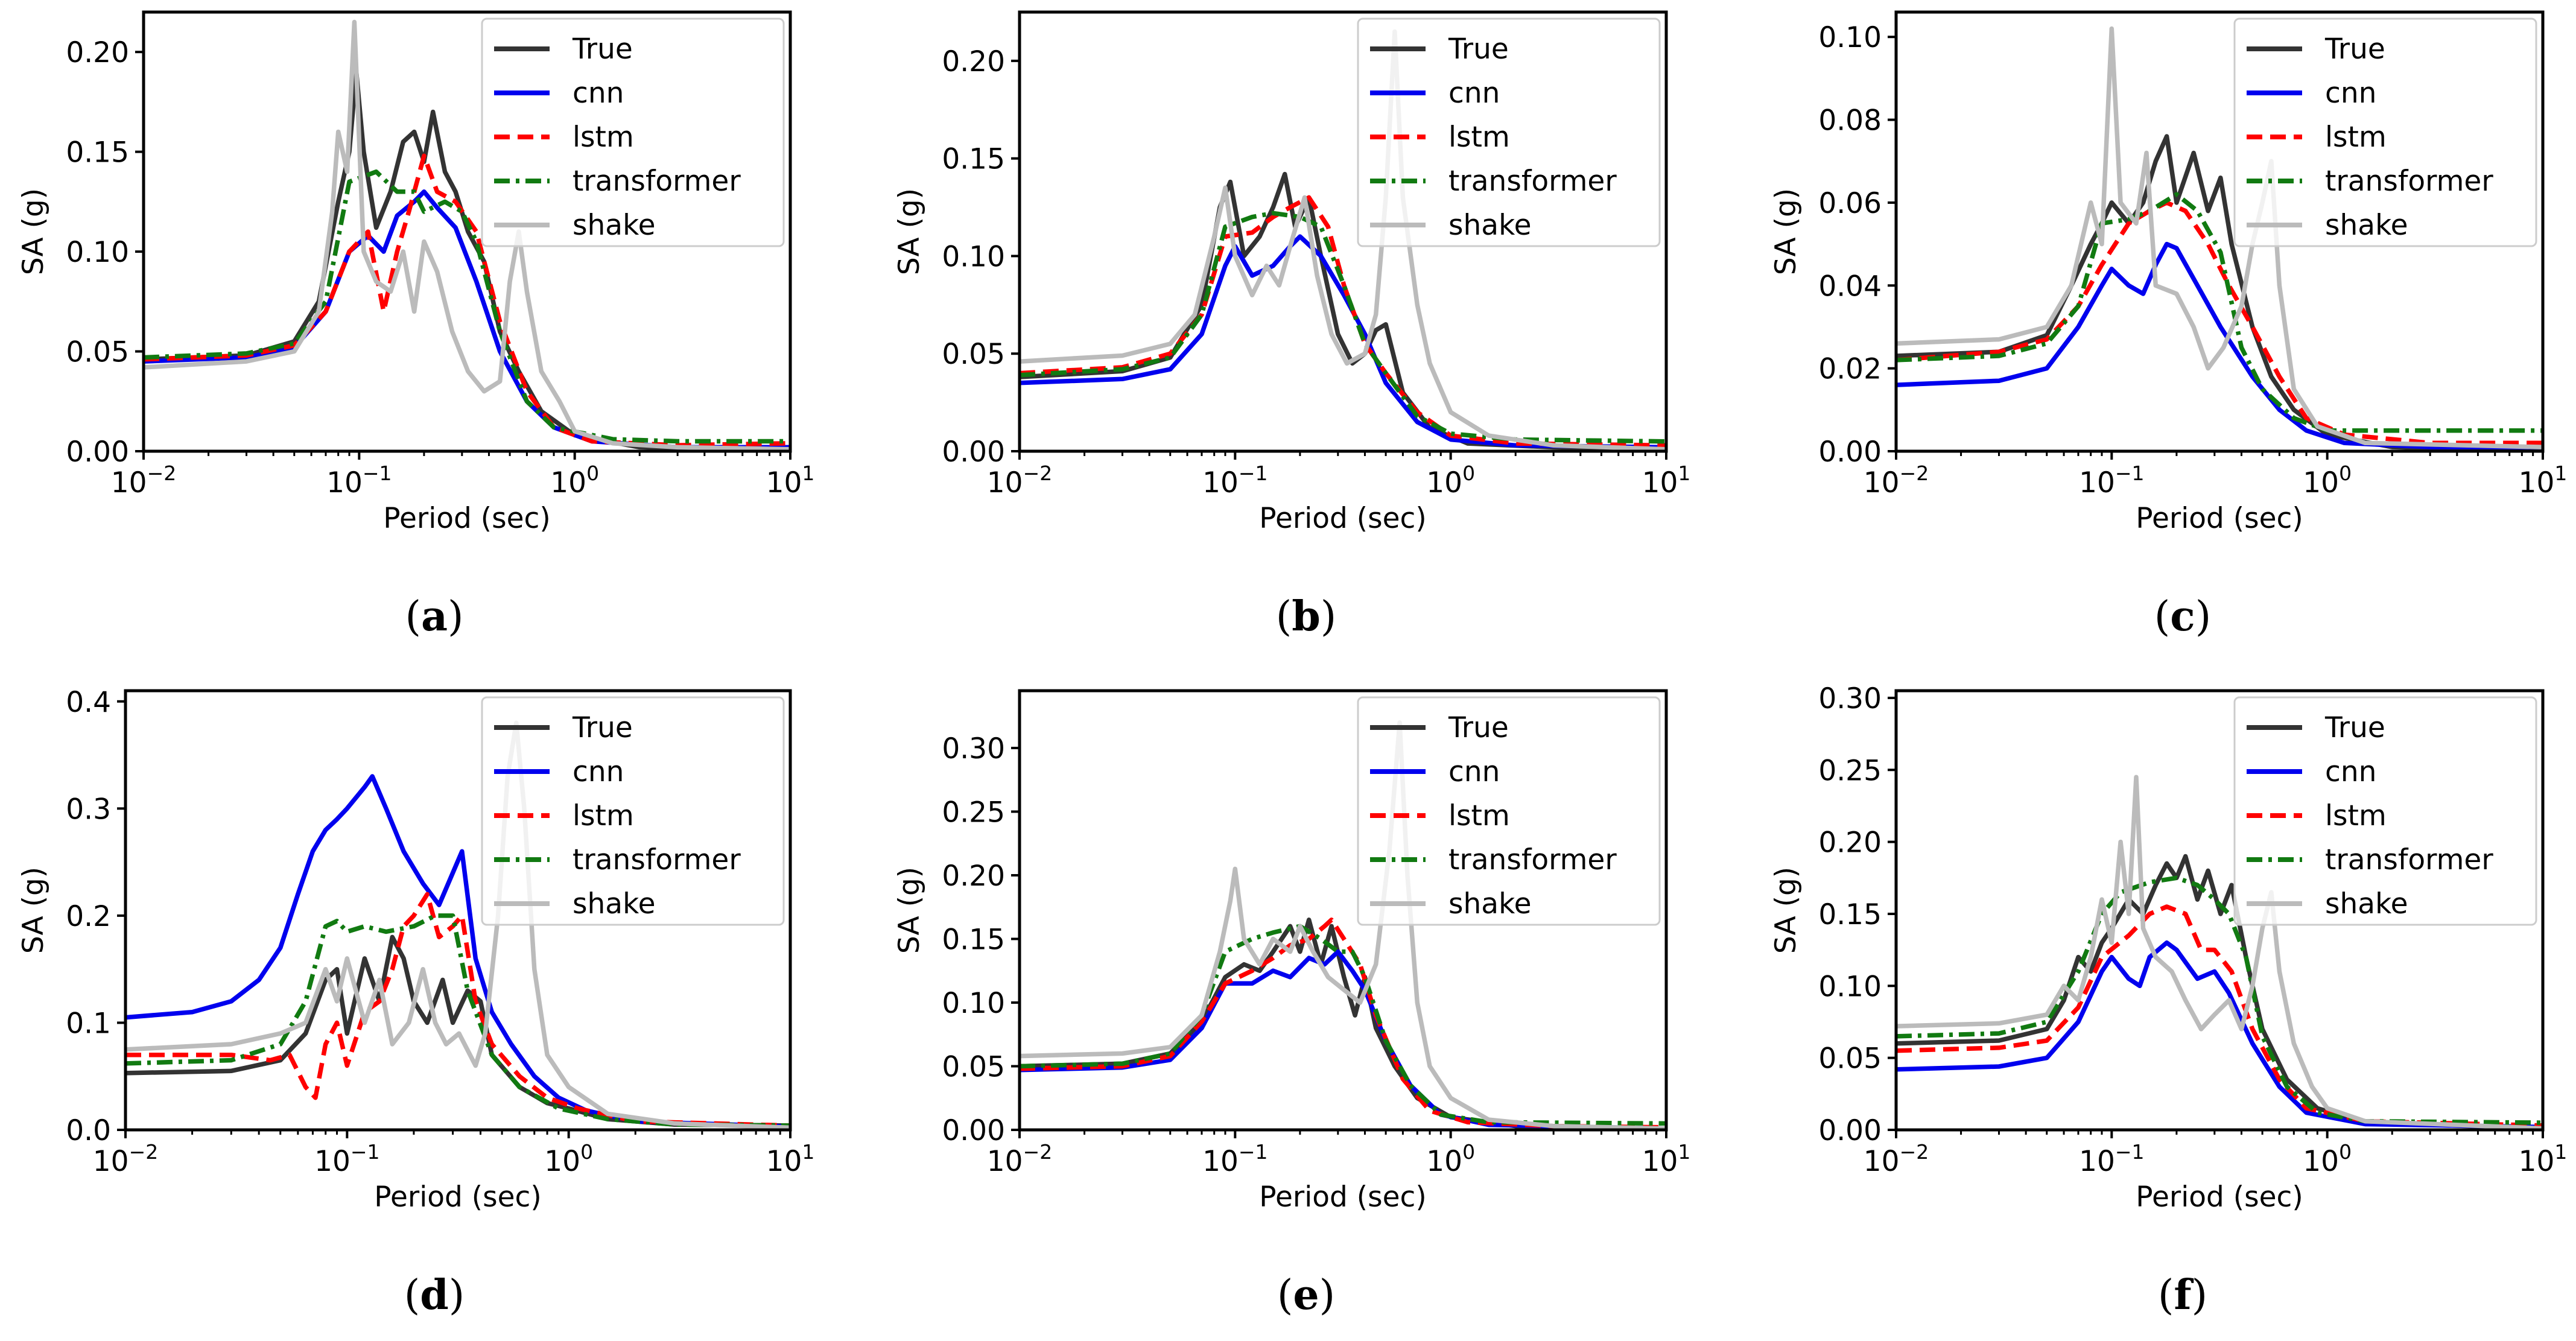 The height and width of the screenshot is (1341, 2576). I want to click on panel-caption: (e), so click(1306, 1295).